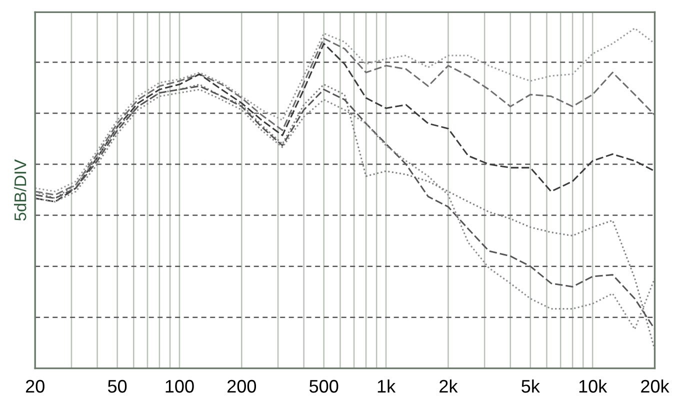 This screenshot has height=407, width=675. I want to click on x-tick-label: 5k, so click(531, 386).